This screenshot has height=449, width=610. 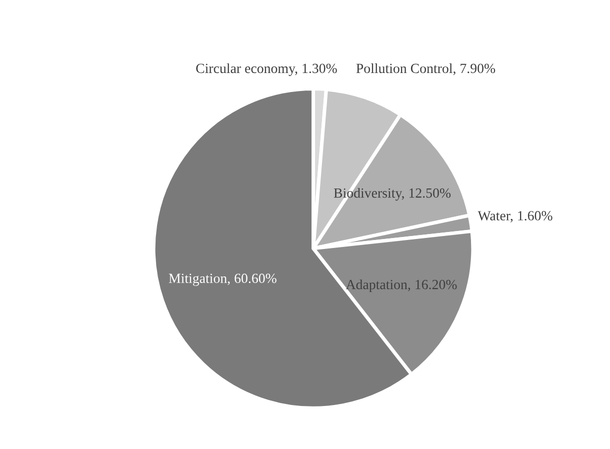 I want to click on slice-label: Water, 1.60%, so click(x=515, y=216).